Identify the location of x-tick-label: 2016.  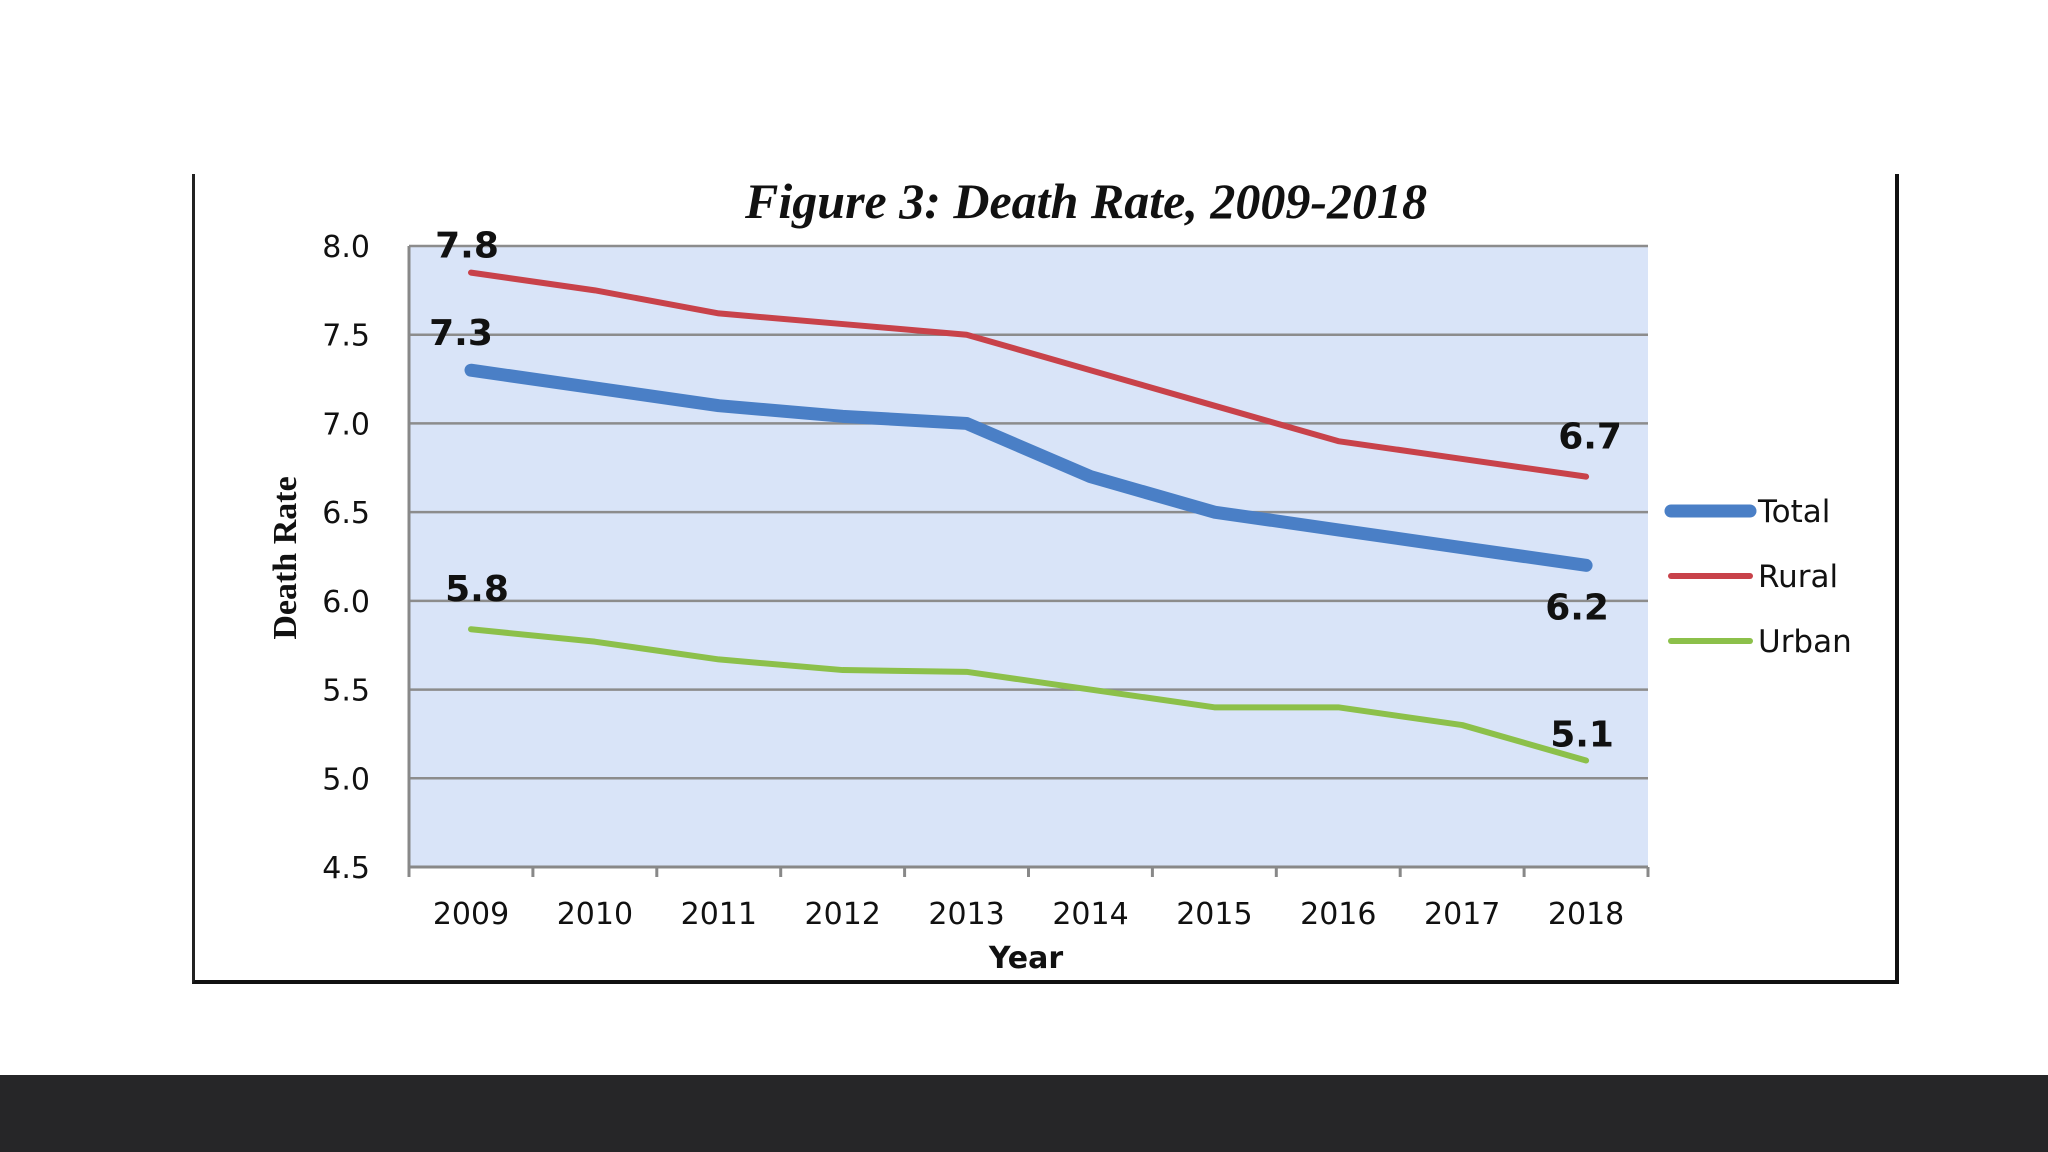
(1338, 914).